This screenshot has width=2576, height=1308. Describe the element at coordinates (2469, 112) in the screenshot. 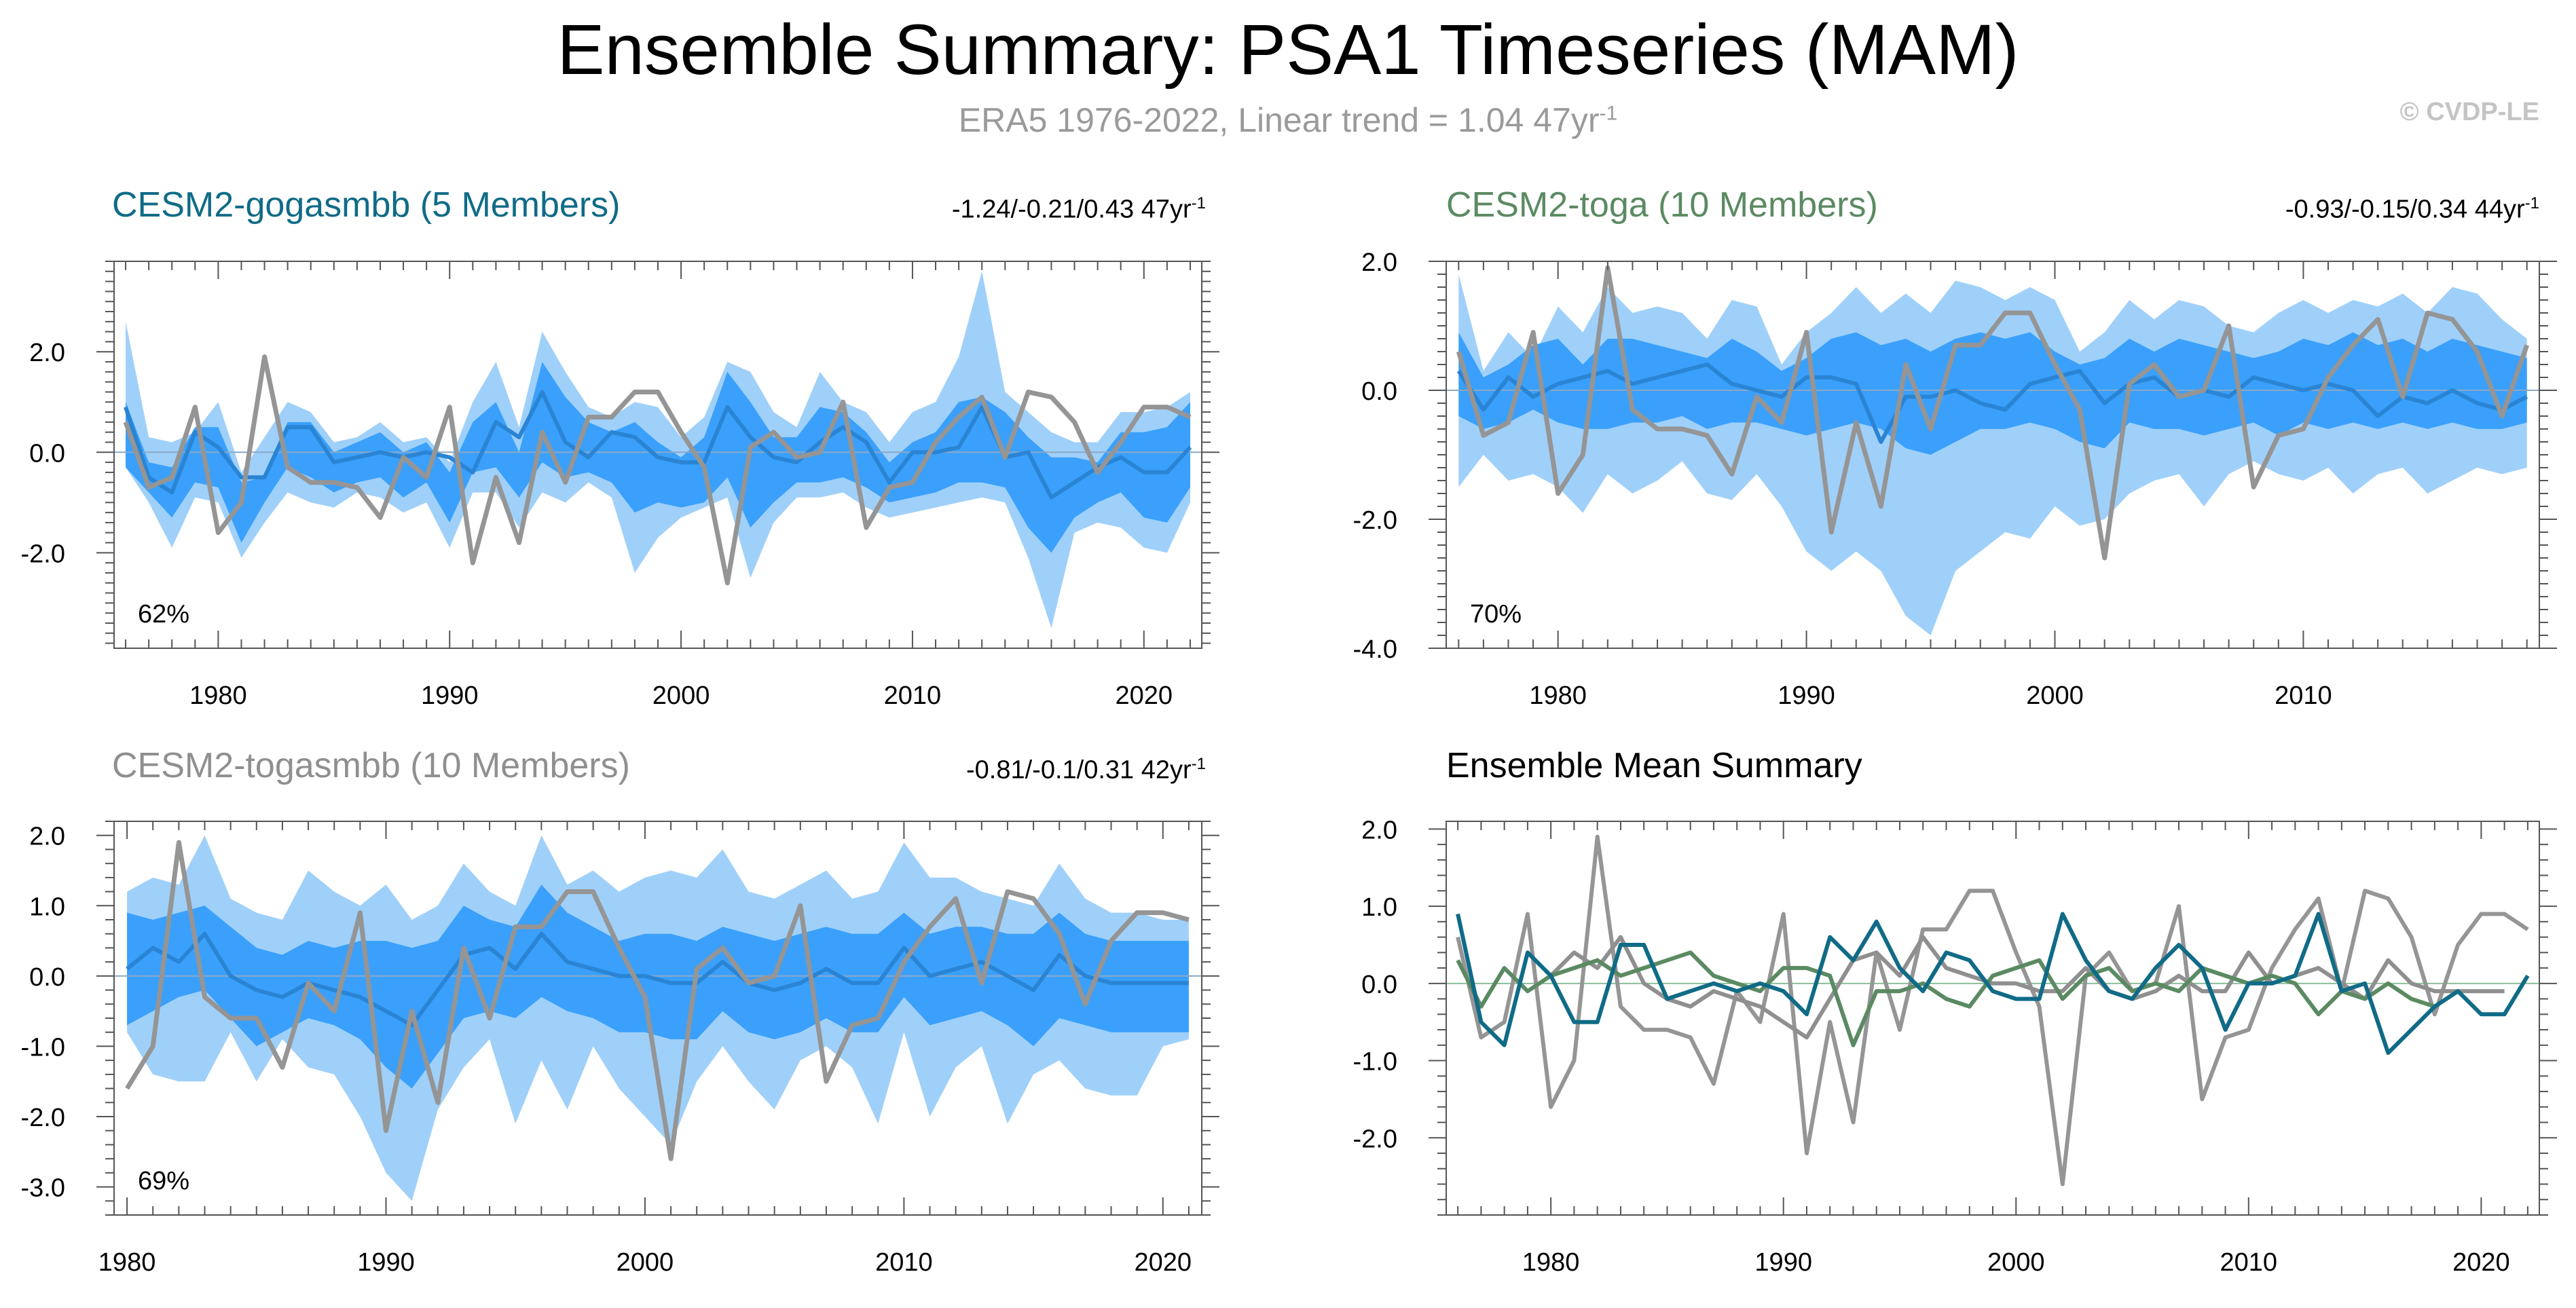

I see `copyright-label: © CVDP-LE` at that location.